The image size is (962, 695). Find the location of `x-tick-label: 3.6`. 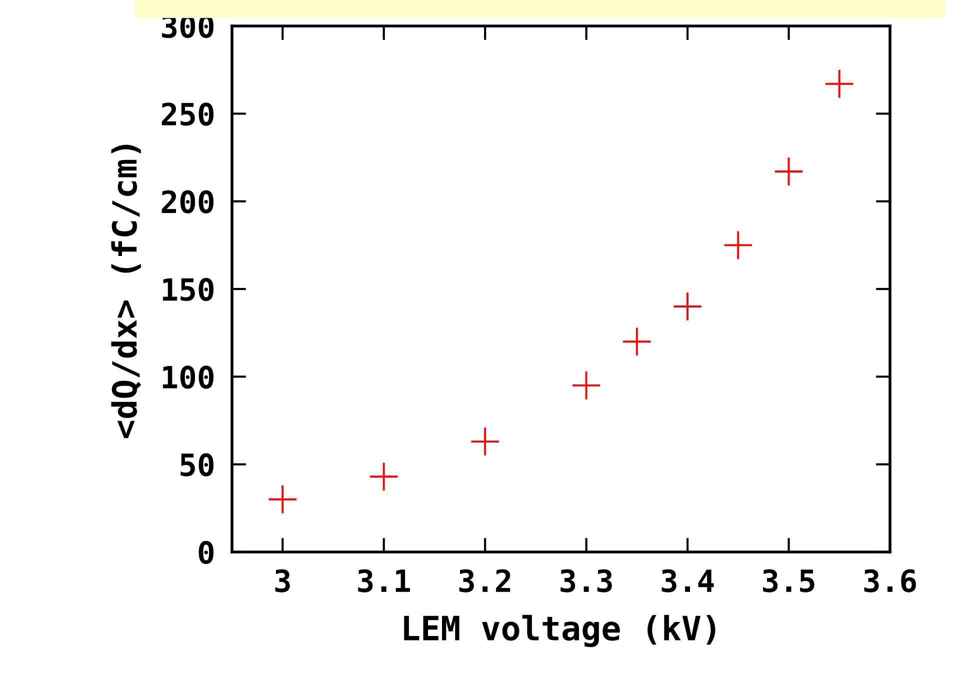

x-tick-label: 3.6 is located at coordinates (890, 580).